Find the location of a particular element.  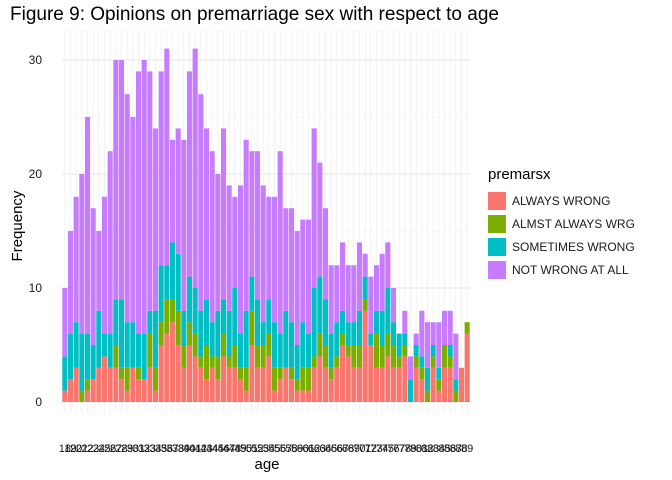

x-tick-label: 21 is located at coordinates (82, 449).